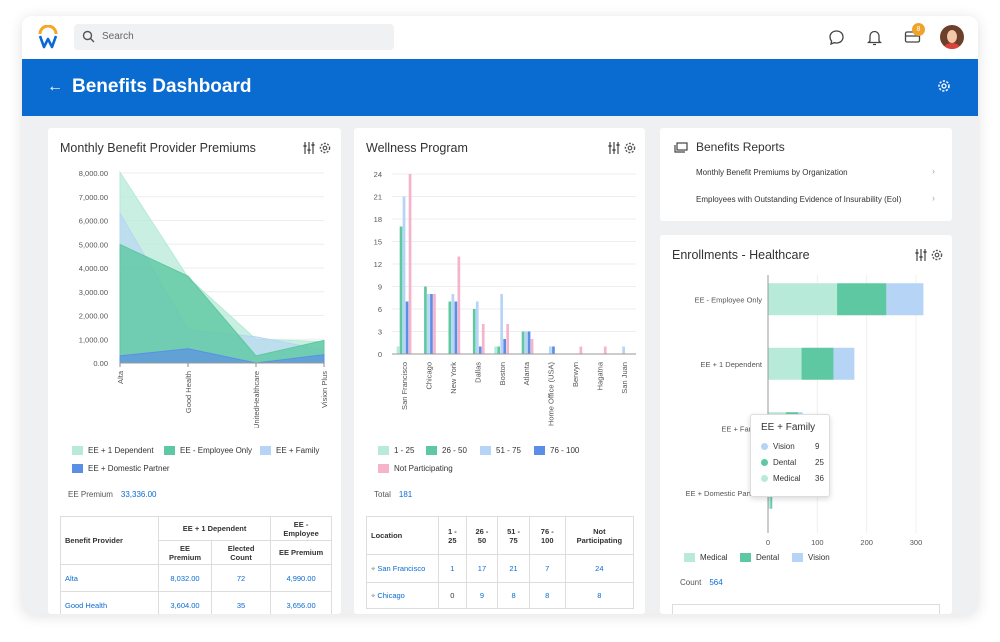  Describe the element at coordinates (402, 568) in the screenshot. I see `location-link: ⌖ San Francisco` at that location.